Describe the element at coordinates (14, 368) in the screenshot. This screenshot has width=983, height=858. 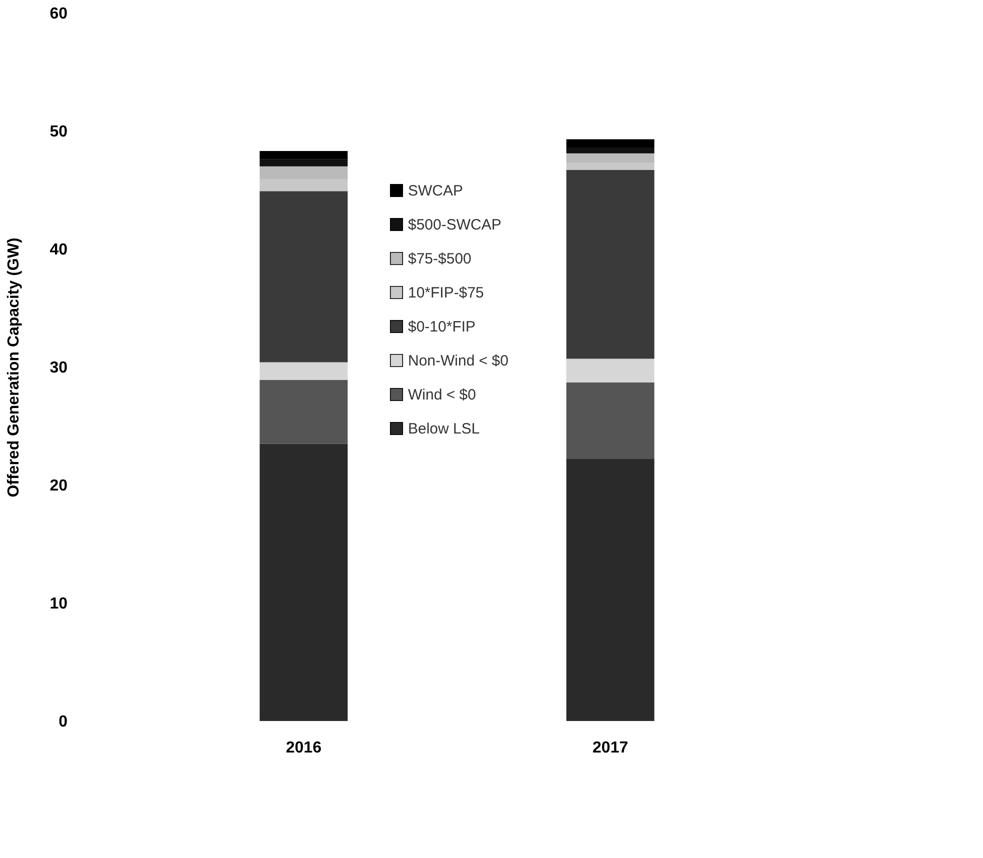
I see `y-axis-title: Offered Generation Capacity (GW)` at that location.